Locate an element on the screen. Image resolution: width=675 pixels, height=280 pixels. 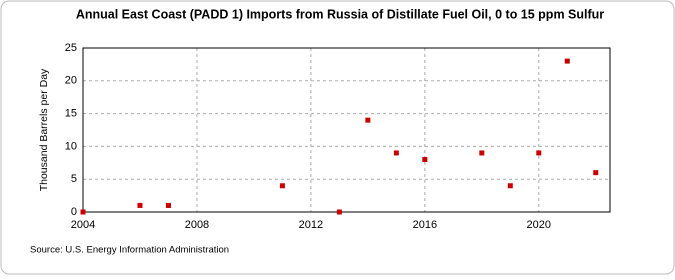
y-tick-label: 20 is located at coordinates (71, 81).